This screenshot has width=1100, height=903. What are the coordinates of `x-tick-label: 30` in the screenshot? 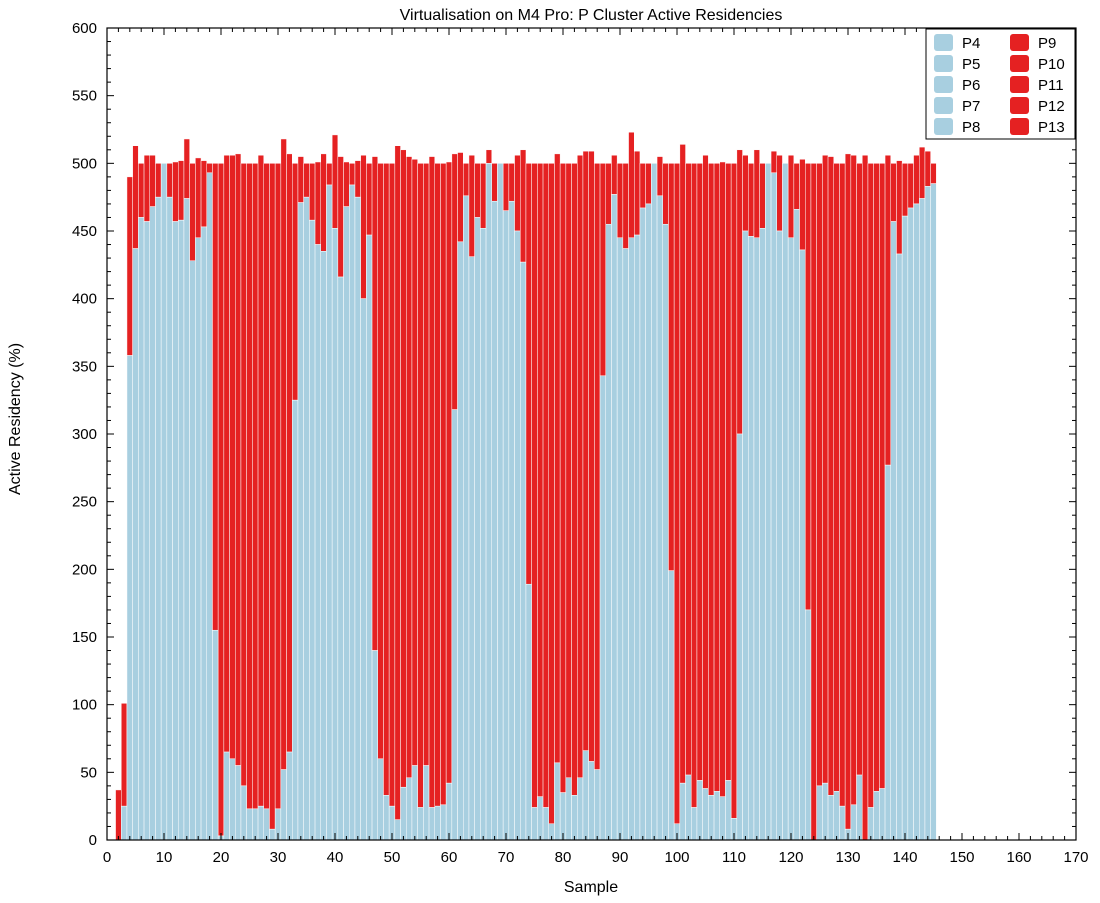 It's located at (278, 857).